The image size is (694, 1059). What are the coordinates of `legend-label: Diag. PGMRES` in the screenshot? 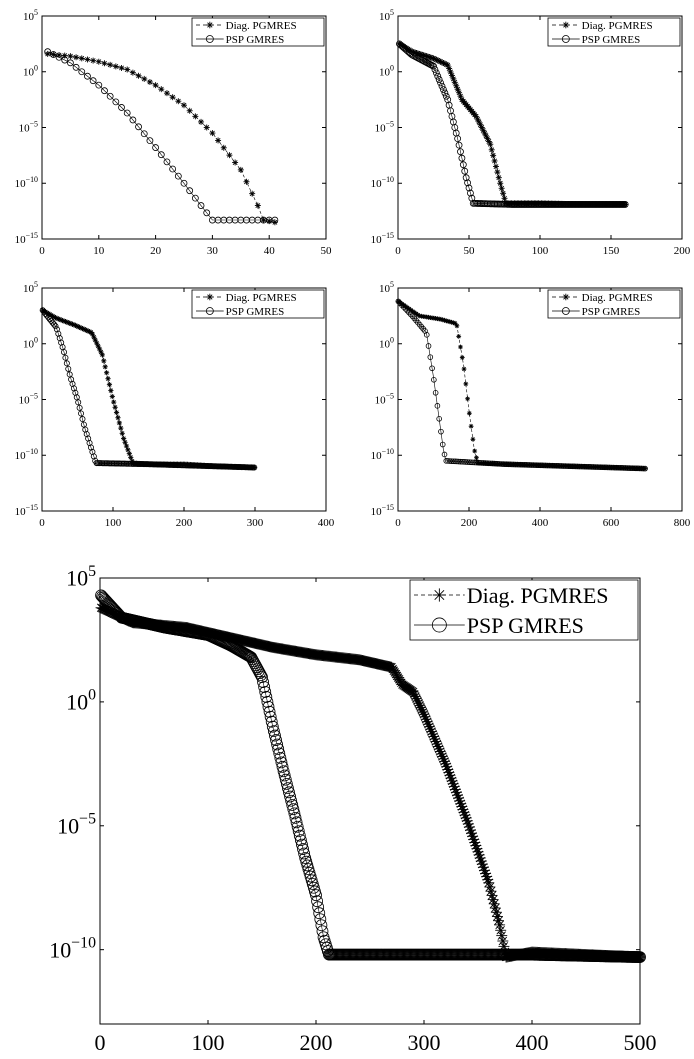 It's located at (617, 298).